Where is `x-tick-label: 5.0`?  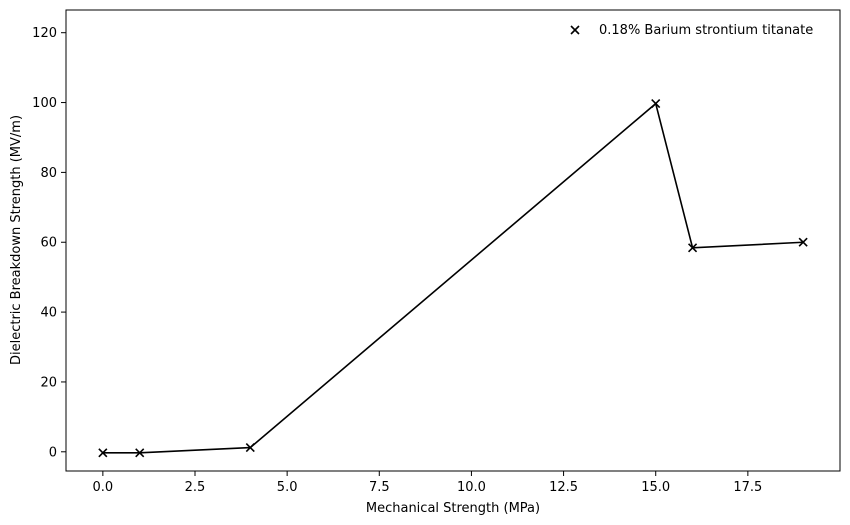
x-tick-label: 5.0 is located at coordinates (287, 487).